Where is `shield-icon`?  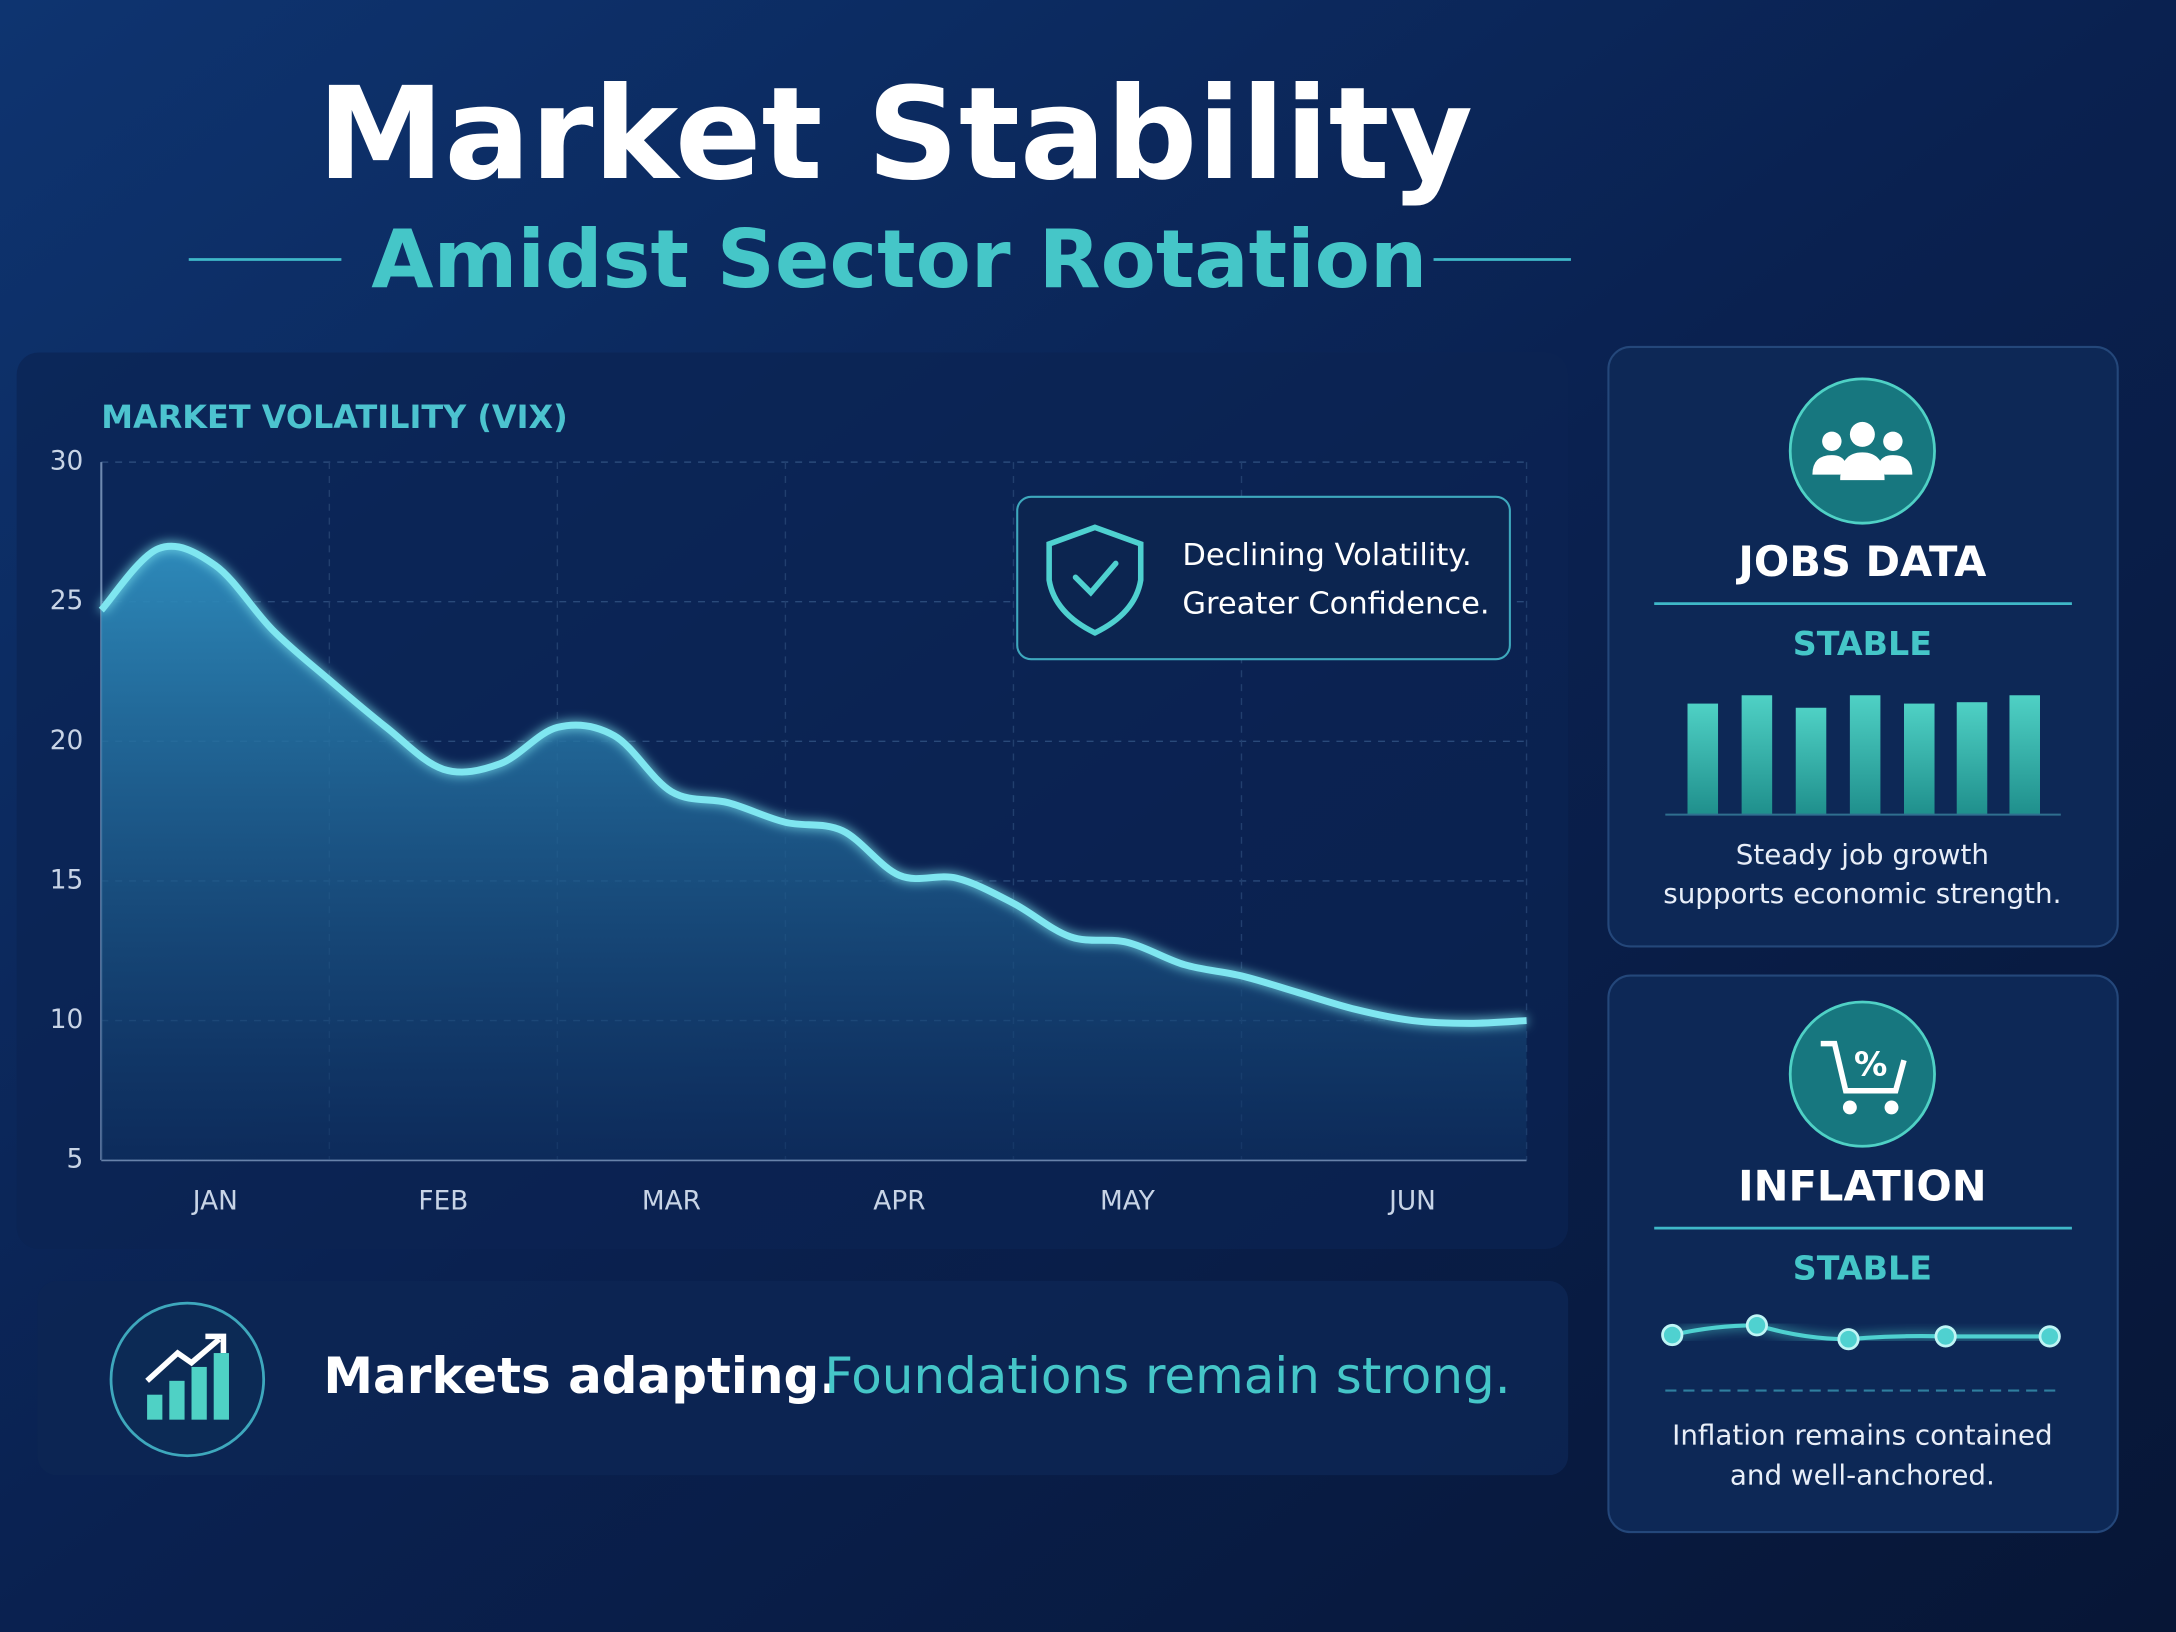
shield-icon is located at coordinates (1095, 580).